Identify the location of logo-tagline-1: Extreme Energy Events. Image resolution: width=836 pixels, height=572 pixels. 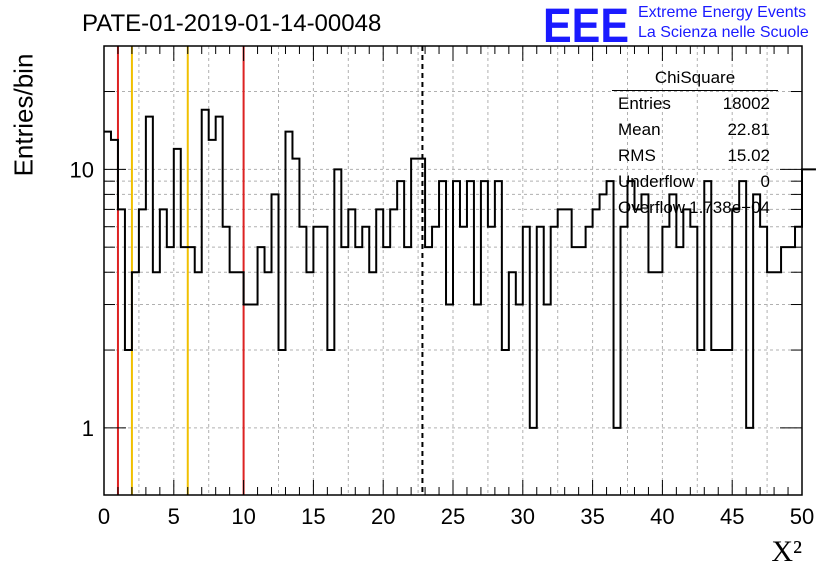
(722, 12).